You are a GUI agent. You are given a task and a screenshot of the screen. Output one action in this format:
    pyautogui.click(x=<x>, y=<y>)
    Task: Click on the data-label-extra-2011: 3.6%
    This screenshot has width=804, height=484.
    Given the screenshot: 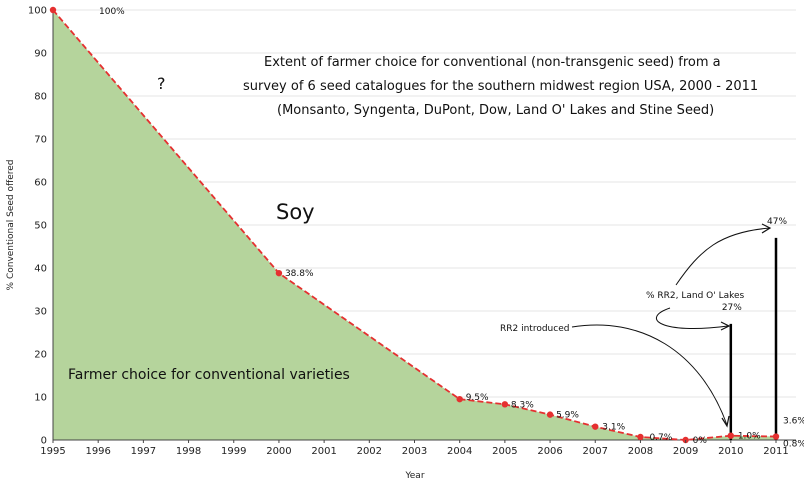 What is the action you would take?
    pyautogui.click(x=793, y=422)
    